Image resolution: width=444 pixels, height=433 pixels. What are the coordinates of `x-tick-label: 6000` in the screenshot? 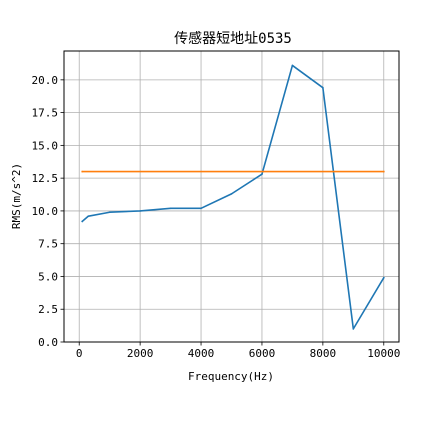 It's located at (262, 353).